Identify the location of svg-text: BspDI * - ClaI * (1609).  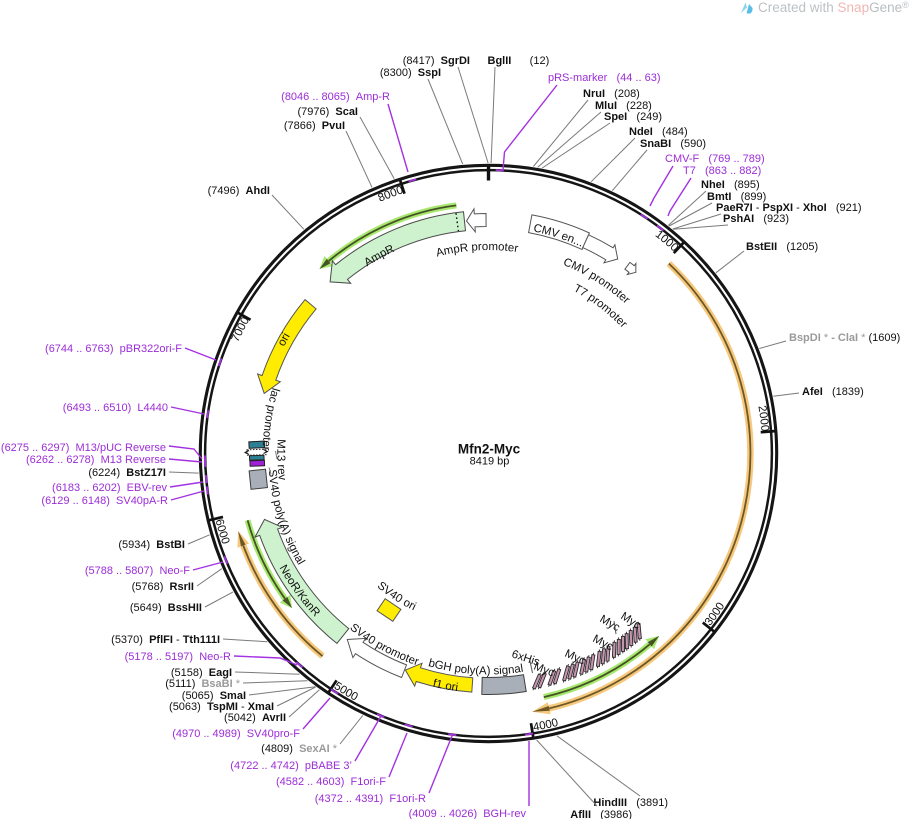
(844, 338).